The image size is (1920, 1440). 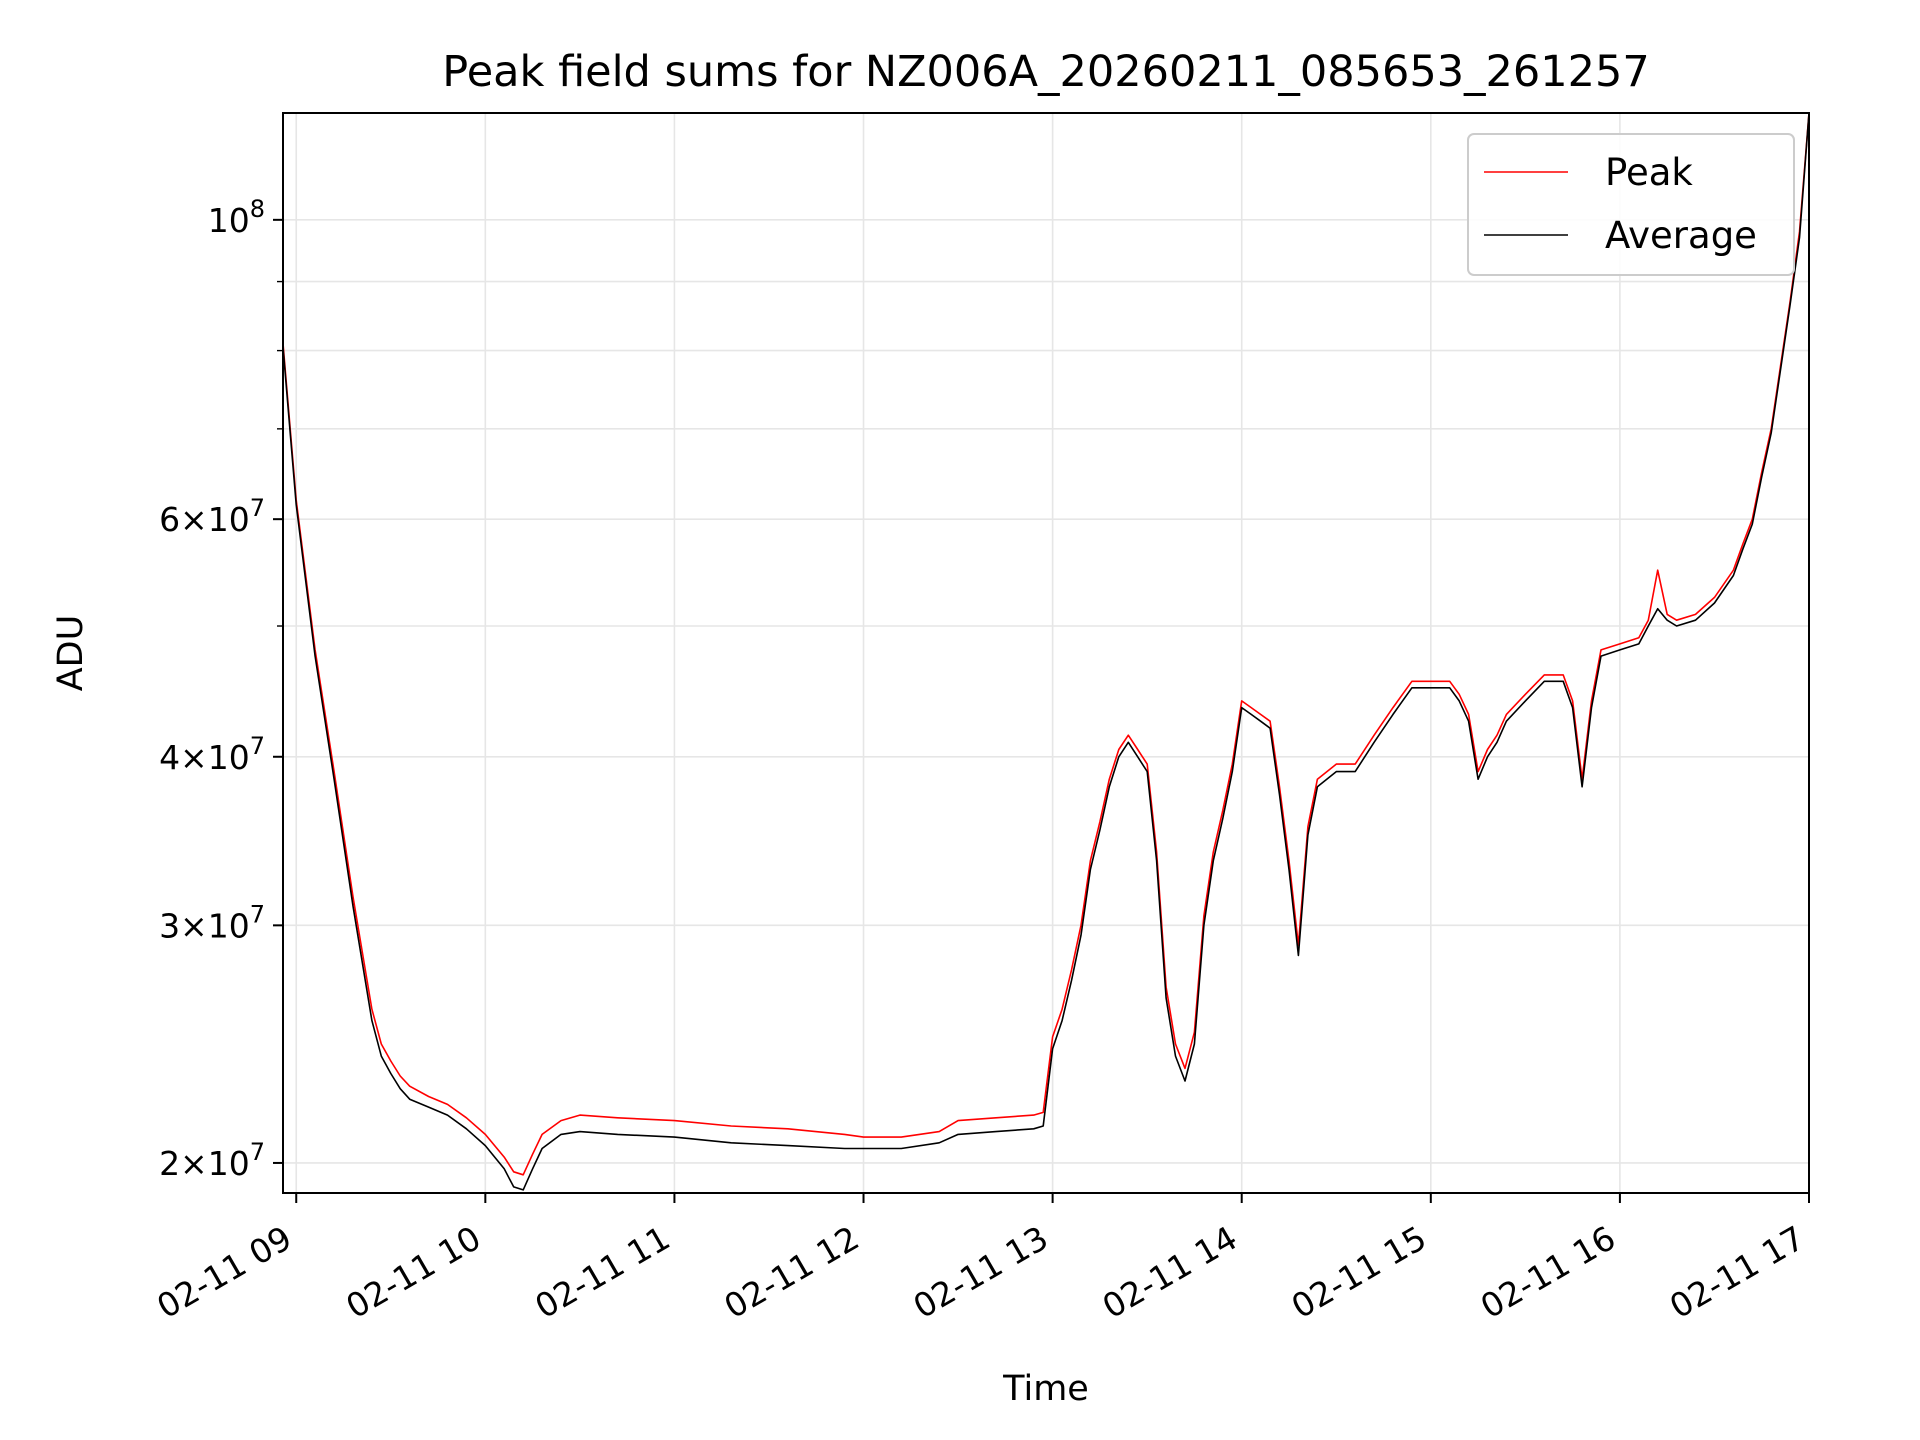 I want to click on legend-box, so click(x=1631, y=204).